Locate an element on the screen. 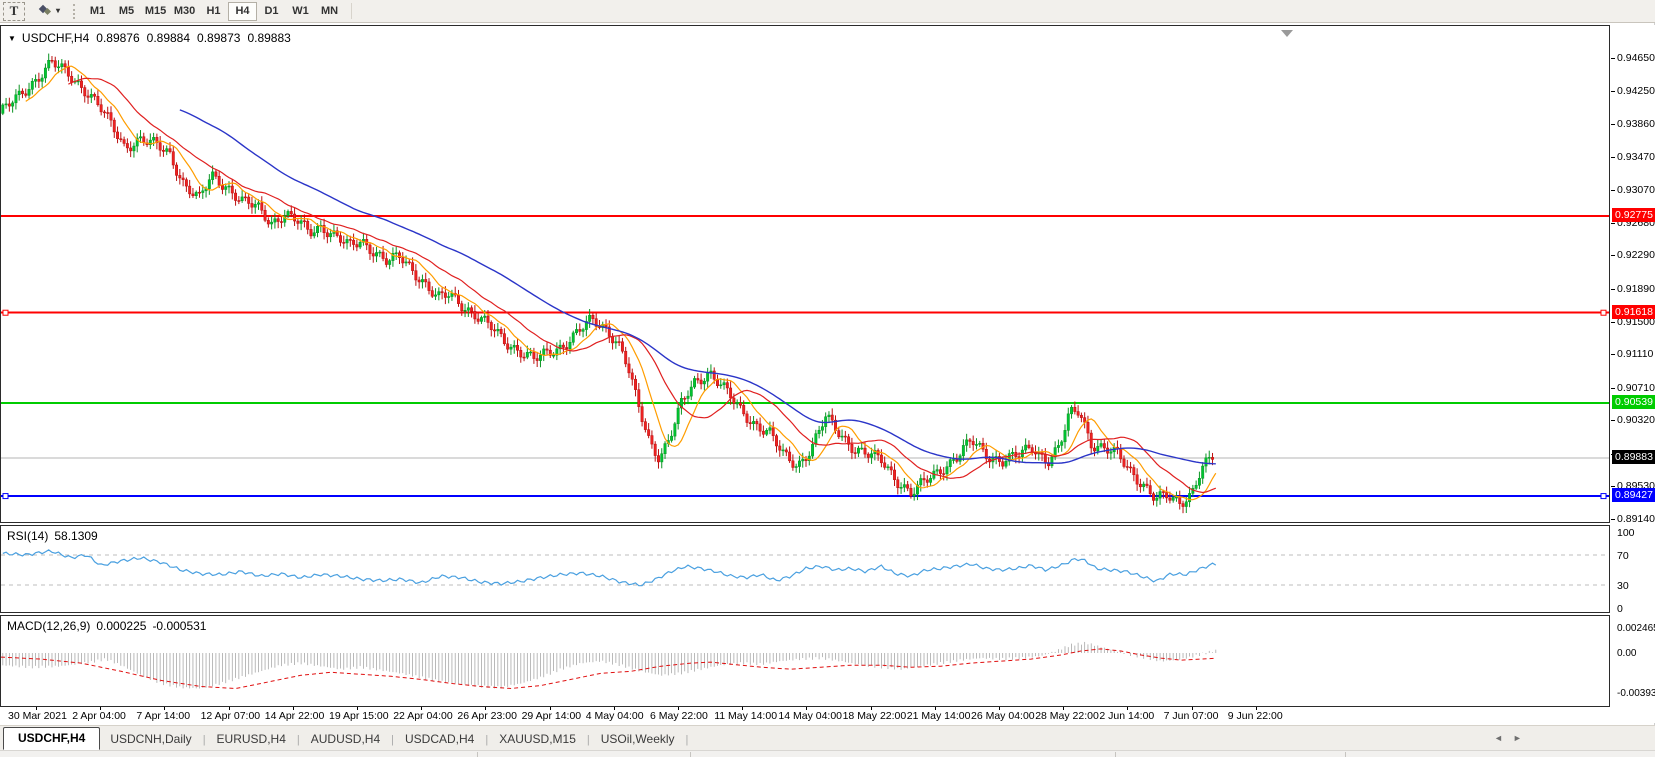 This screenshot has width=1655, height=757. rsi-line is located at coordinates (609, 568).